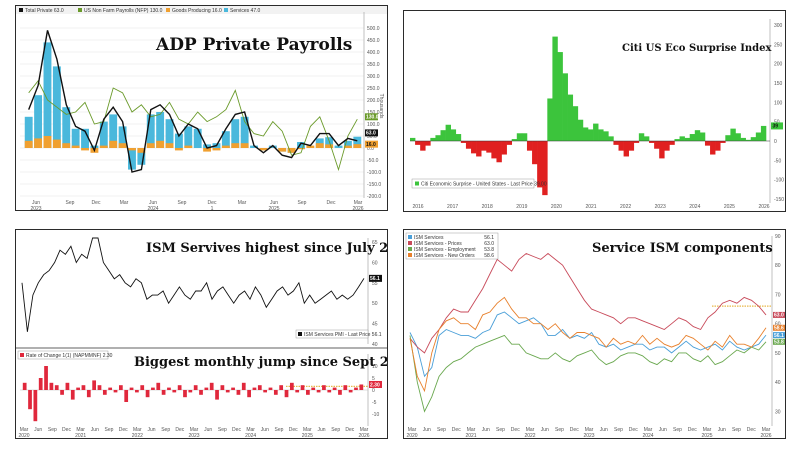  I want to click on legend-entry: ISM Services - New Orders, so click(444, 256).